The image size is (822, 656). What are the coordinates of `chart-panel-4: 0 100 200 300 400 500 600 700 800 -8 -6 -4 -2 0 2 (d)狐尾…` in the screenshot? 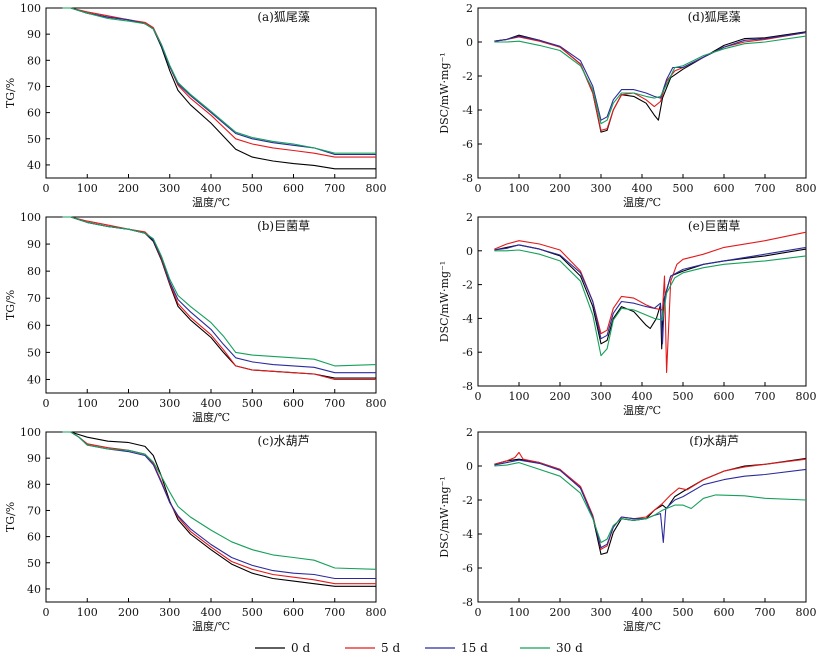 It's located at (627, 105).